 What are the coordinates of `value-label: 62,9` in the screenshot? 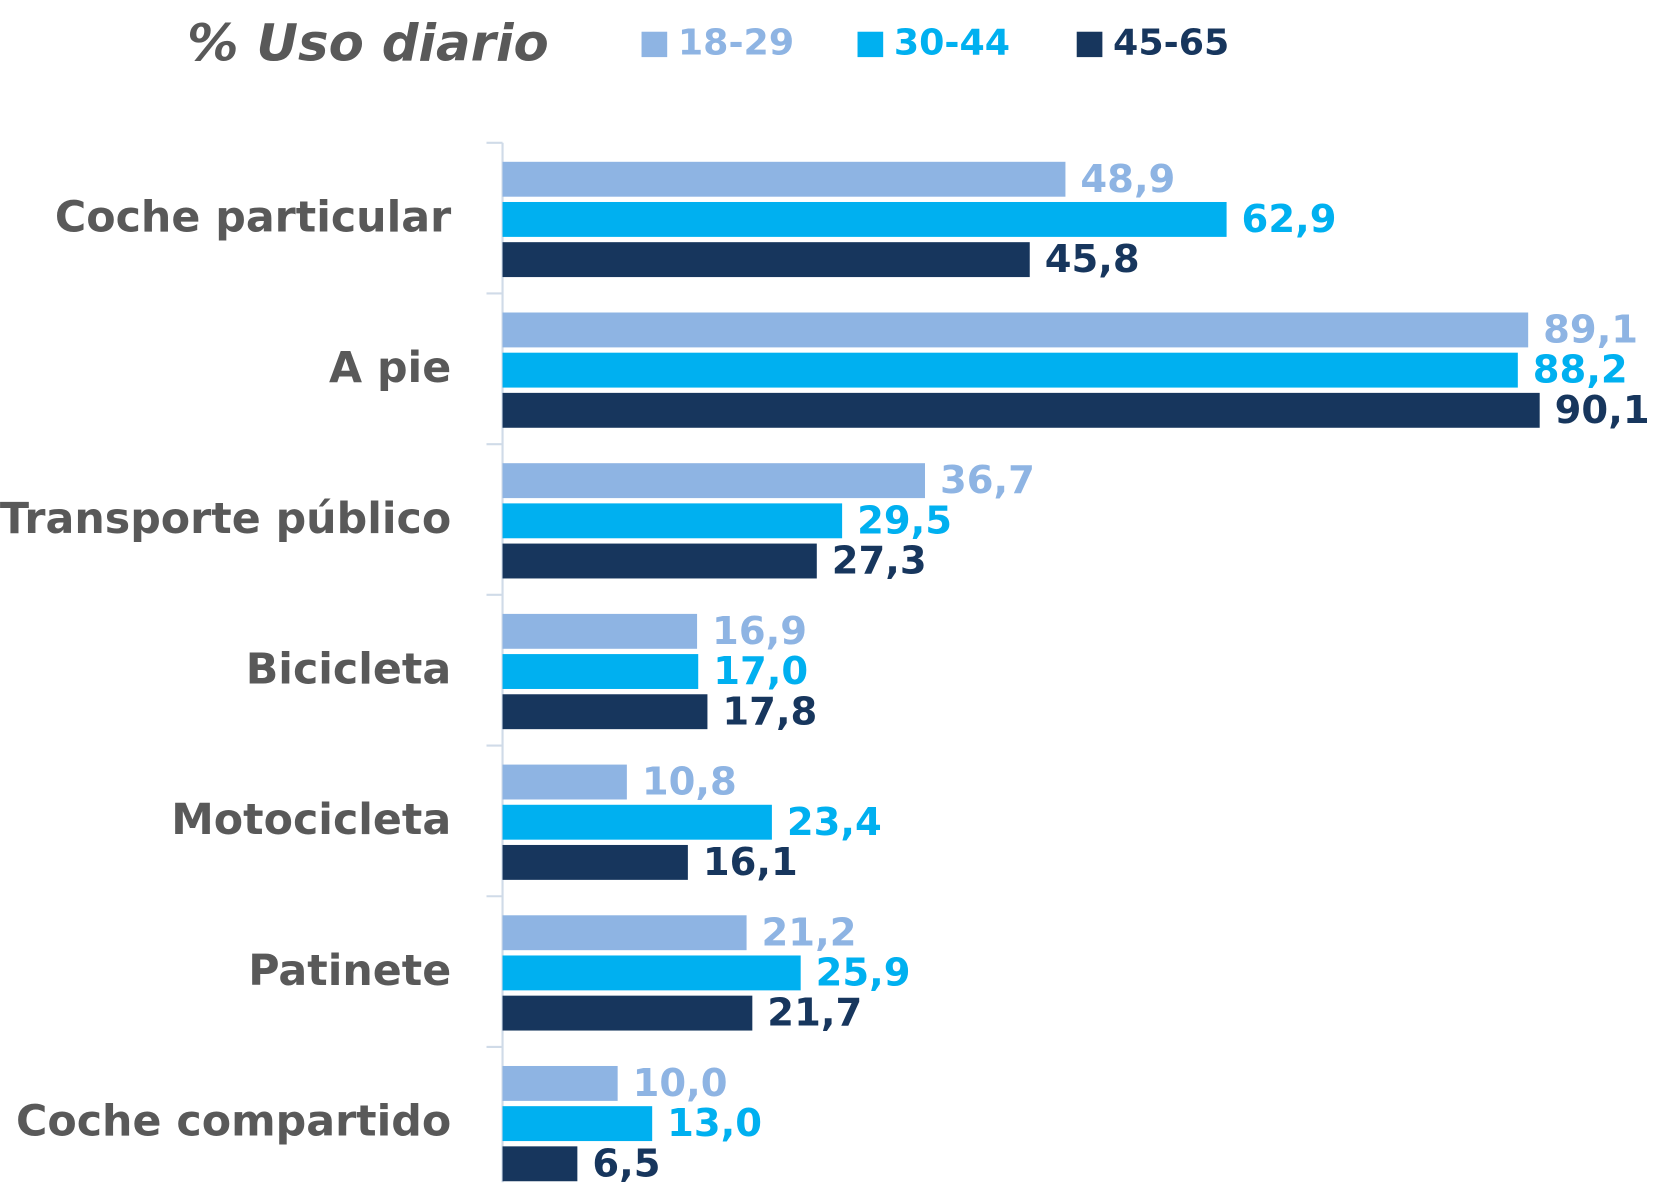 It's located at (1289, 219).